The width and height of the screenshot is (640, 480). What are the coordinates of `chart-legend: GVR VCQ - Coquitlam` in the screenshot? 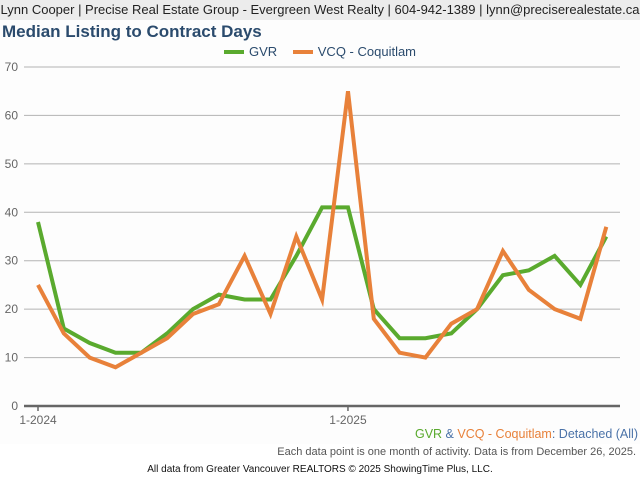 It's located at (320, 51).